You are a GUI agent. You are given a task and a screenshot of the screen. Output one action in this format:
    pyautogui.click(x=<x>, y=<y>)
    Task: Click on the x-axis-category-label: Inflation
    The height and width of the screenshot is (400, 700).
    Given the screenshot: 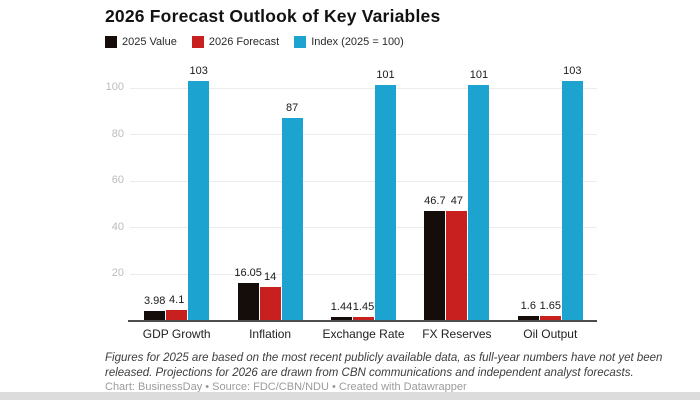 What is the action you would take?
    pyautogui.click(x=270, y=334)
    